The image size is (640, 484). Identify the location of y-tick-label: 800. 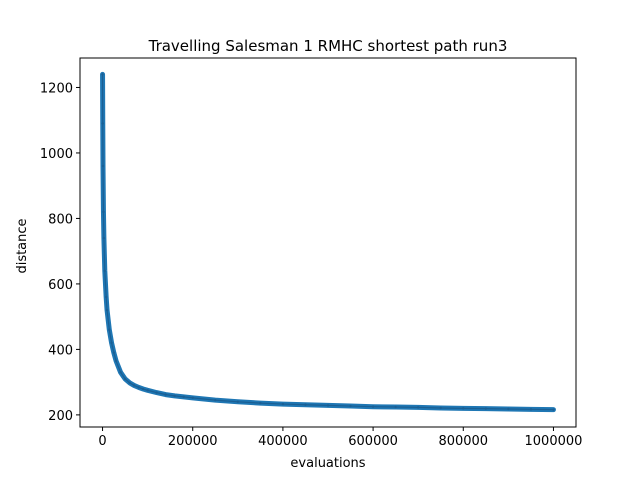
(60, 219).